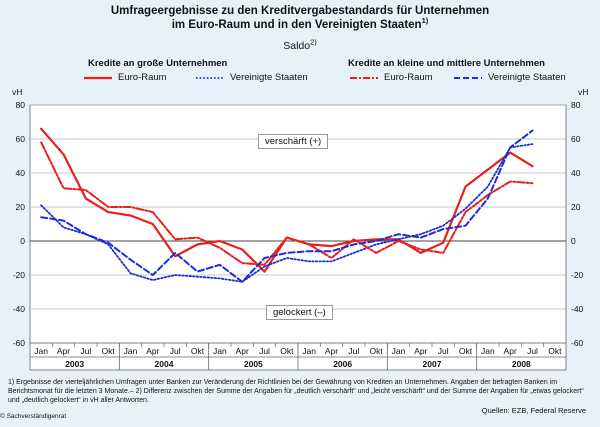 The height and width of the screenshot is (427, 600). Describe the element at coordinates (297, 46) in the screenshot. I see `saldo-label: Saldo` at that location.